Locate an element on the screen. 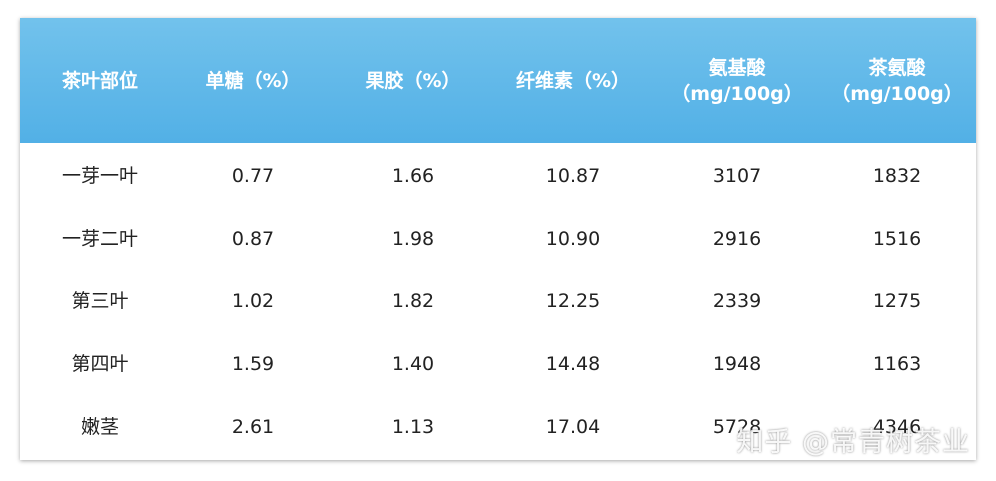 The width and height of the screenshot is (996, 481). table-cell: 10.90 is located at coordinates (573, 239).